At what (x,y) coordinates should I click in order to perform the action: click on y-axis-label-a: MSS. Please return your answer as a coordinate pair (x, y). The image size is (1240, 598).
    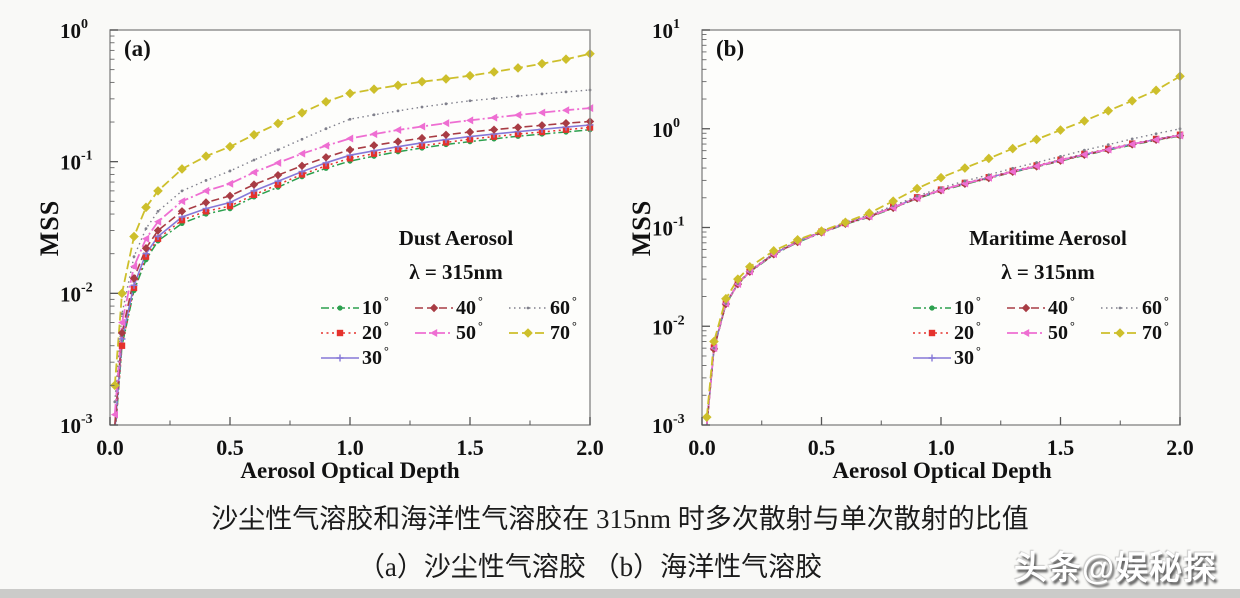
    Looking at the image, I should click on (49, 228).